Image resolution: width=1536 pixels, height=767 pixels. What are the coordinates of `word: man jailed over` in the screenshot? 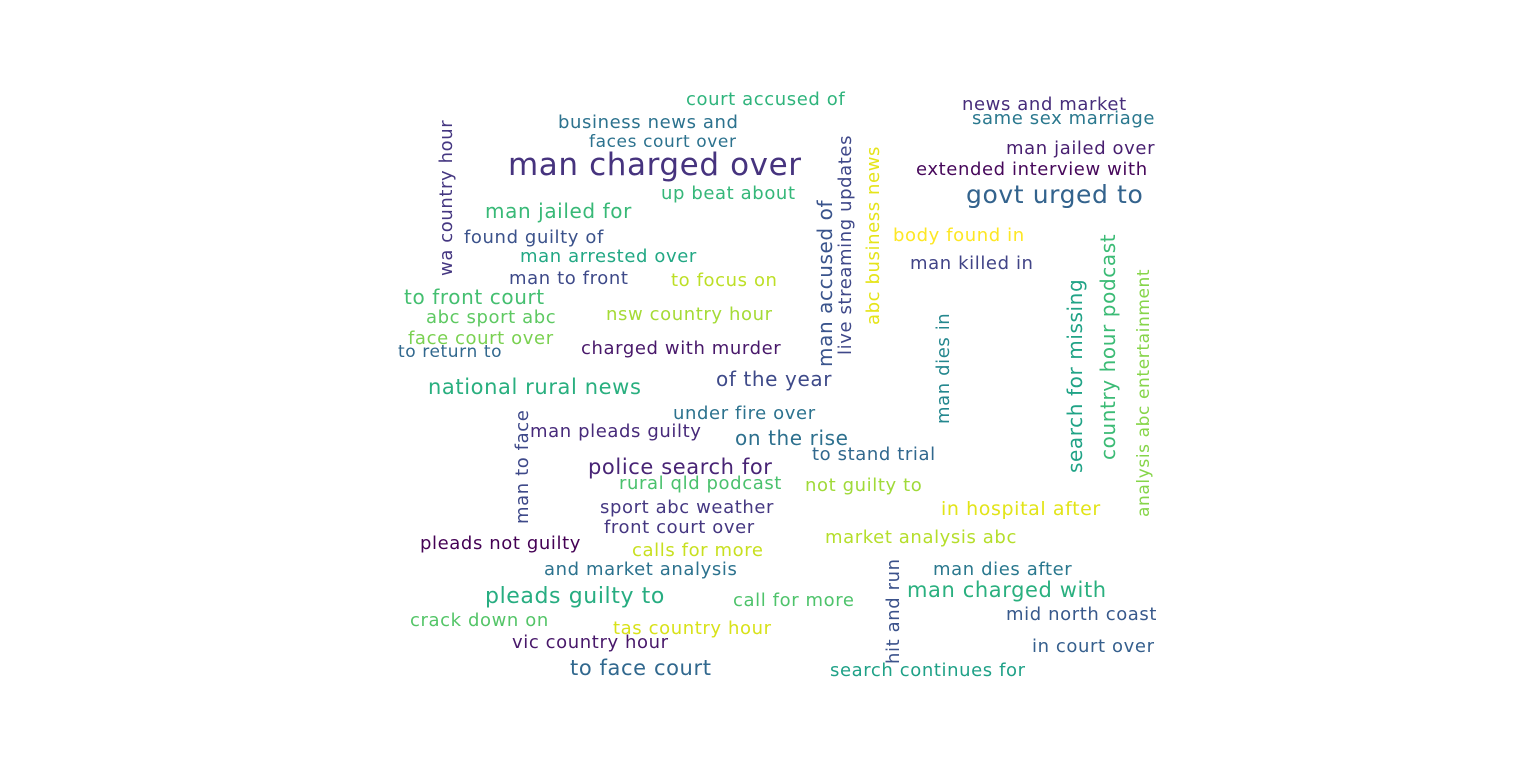 It's located at (1081, 148).